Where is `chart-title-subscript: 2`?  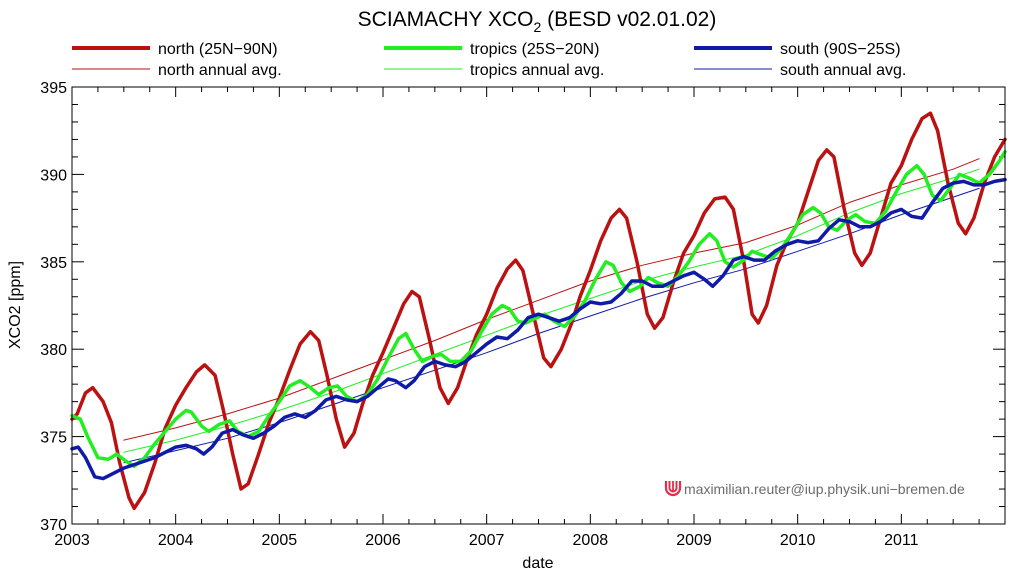 chart-title-subscript: 2 is located at coordinates (537, 27).